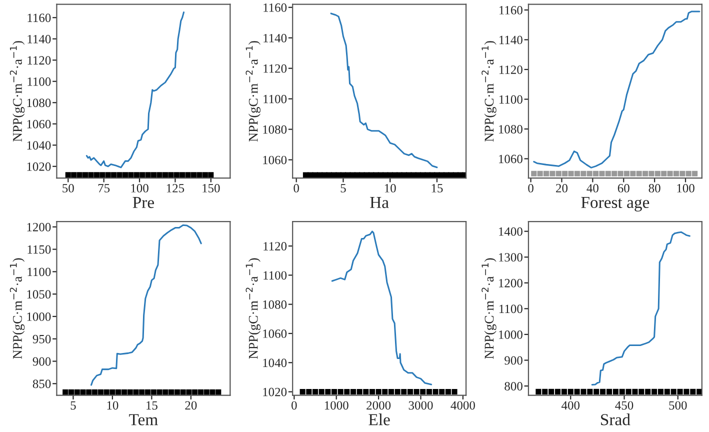 Image resolution: width=709 pixels, height=432 pixels. Describe the element at coordinates (175, 188) in the screenshot. I see `x-tick-label: 125` at that location.